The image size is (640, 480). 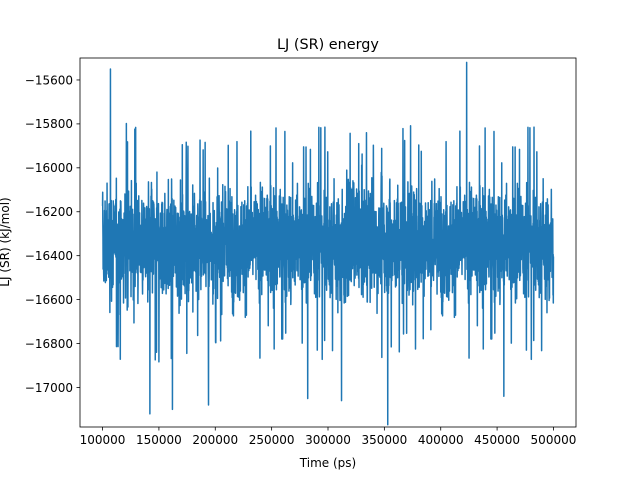 I want to click on chart-title: LJ (SR) energy, so click(x=328, y=45).